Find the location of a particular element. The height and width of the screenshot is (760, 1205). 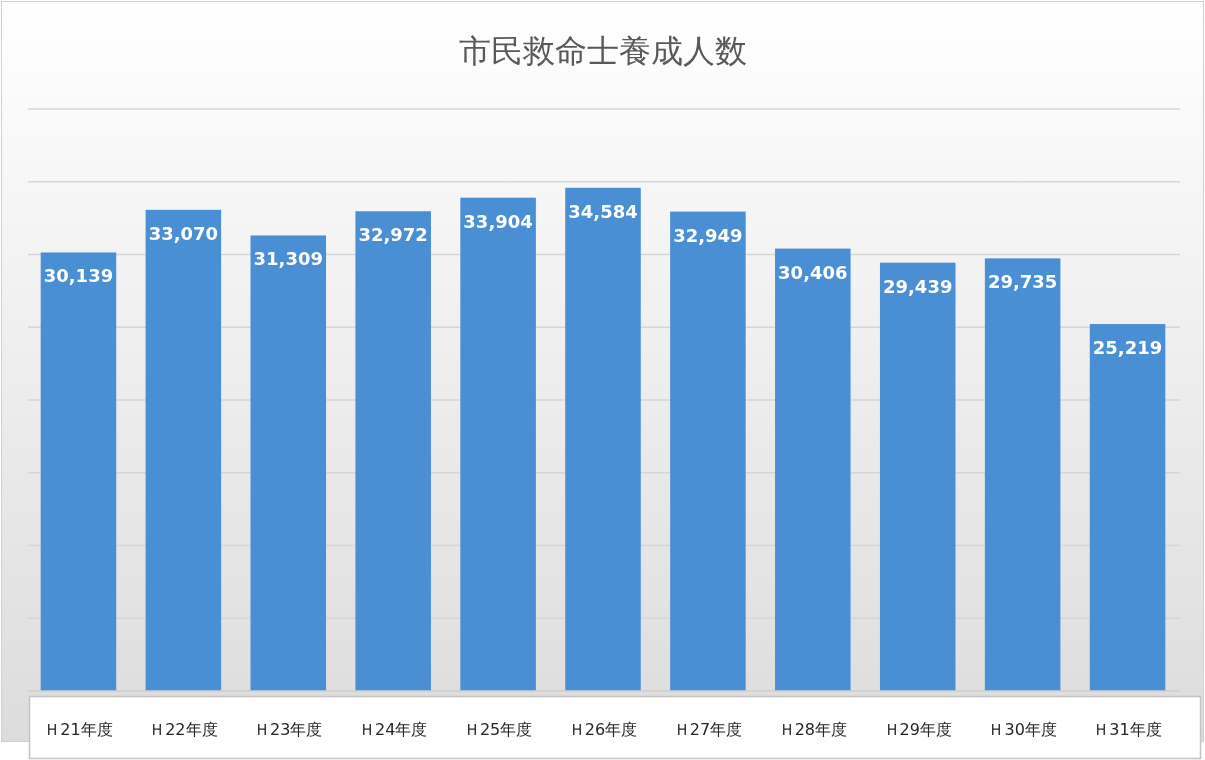

data-label: 32,949 is located at coordinates (708, 235).